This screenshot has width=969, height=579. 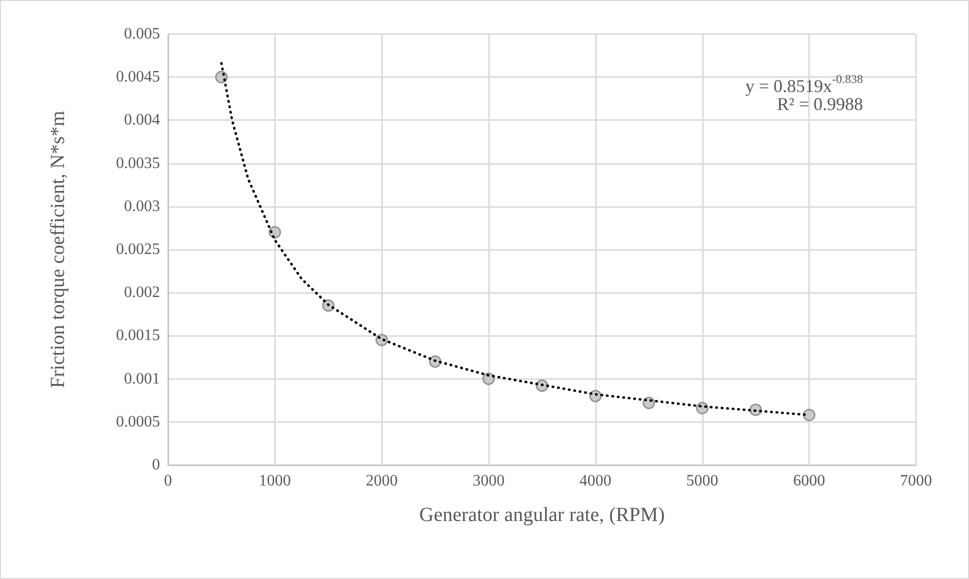 What do you see at coordinates (168, 481) in the screenshot?
I see `x-tick-label: 0` at bounding box center [168, 481].